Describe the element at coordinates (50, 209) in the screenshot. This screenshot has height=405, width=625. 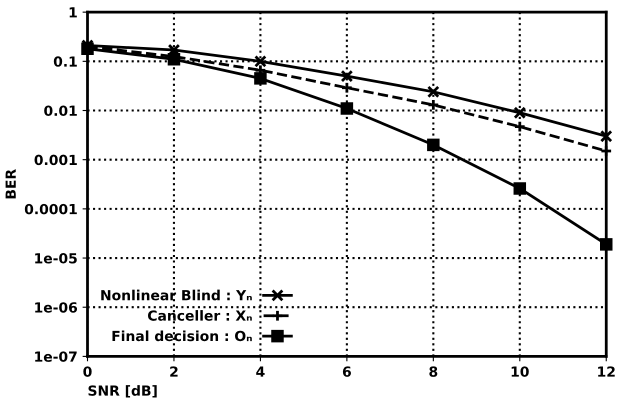
I see `y-tick-label: 0.0001` at that location.